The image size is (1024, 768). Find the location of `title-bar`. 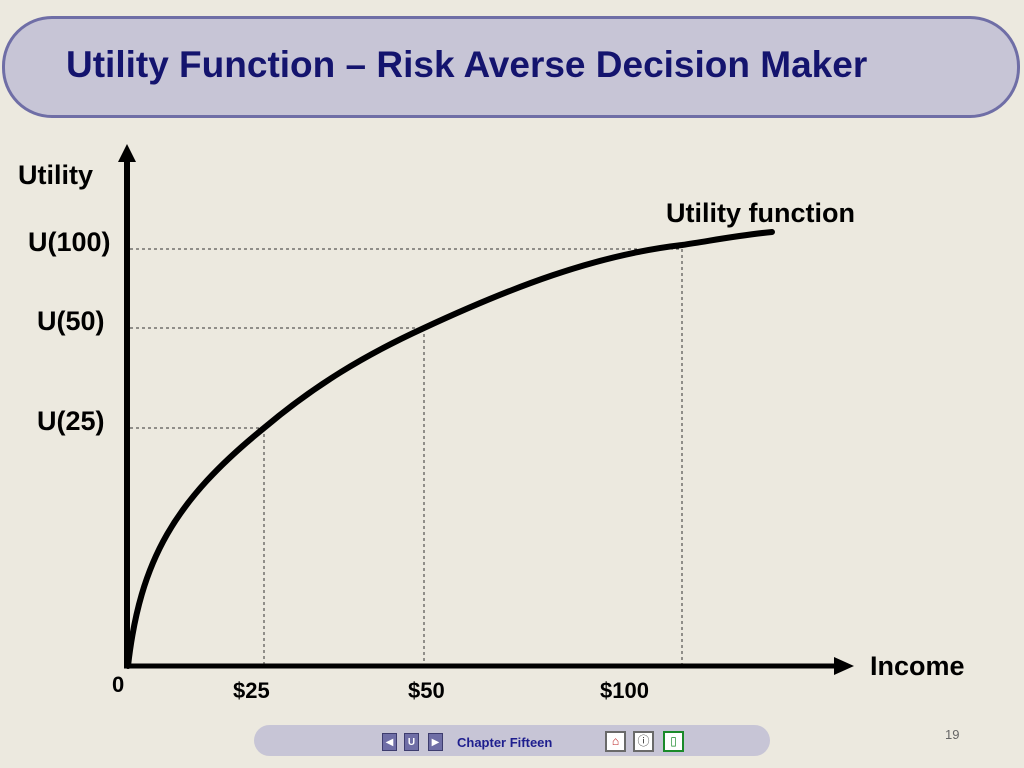

title-bar is located at coordinates (511, 67).